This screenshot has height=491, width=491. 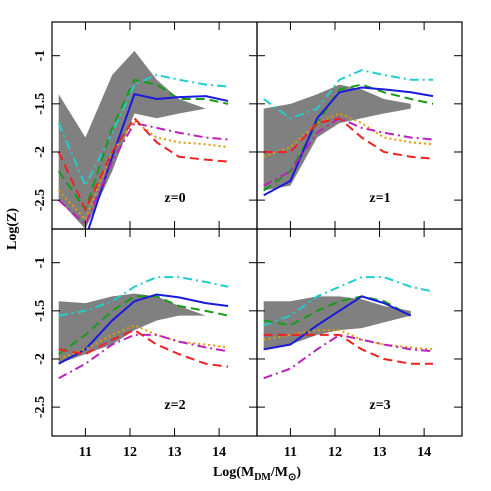 What do you see at coordinates (262, 477) in the screenshot?
I see `x-label-sub: DM` at bounding box center [262, 477].